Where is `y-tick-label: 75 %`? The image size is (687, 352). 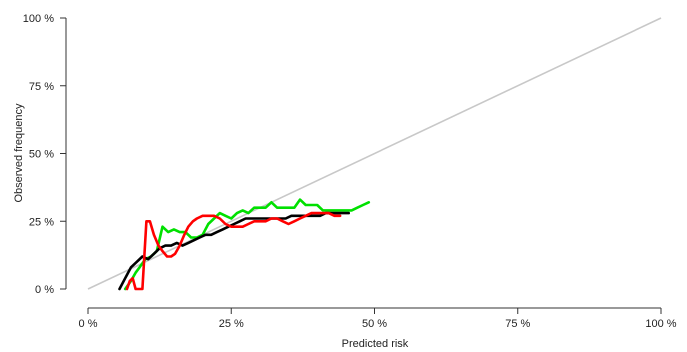
y-tick-label: 75 % is located at coordinates (41, 87).